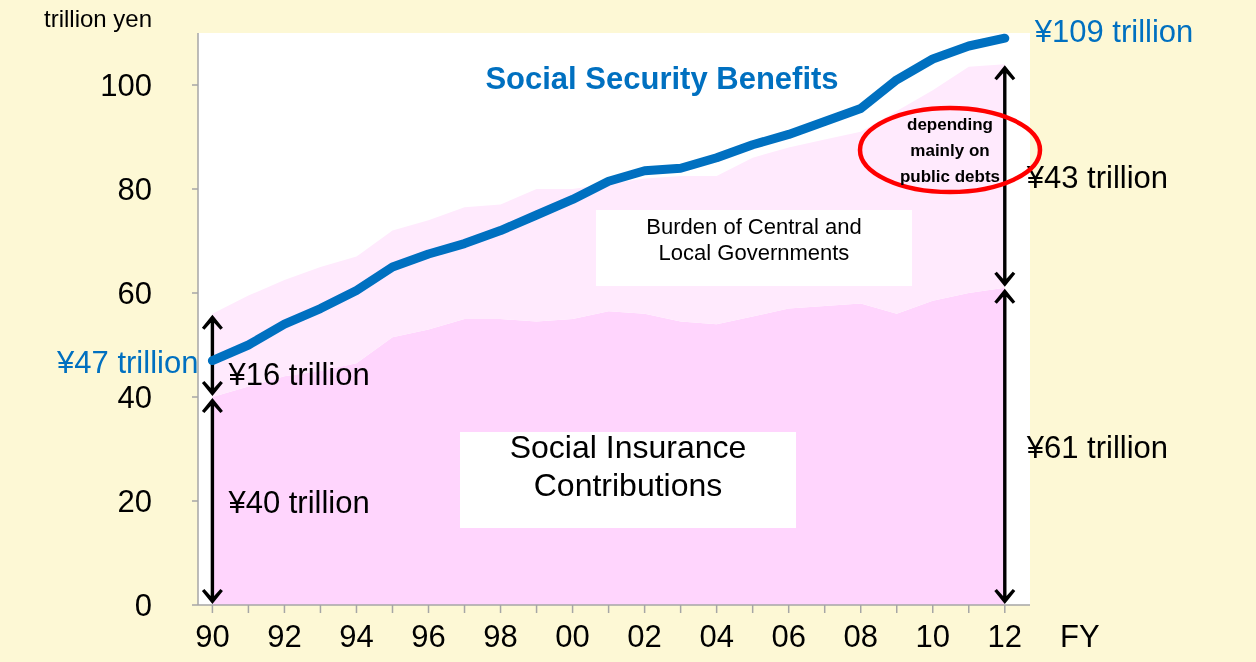 The height and width of the screenshot is (662, 1256). Describe the element at coordinates (950, 150) in the screenshot. I see `annotation: depending mainly on public debts` at that location.